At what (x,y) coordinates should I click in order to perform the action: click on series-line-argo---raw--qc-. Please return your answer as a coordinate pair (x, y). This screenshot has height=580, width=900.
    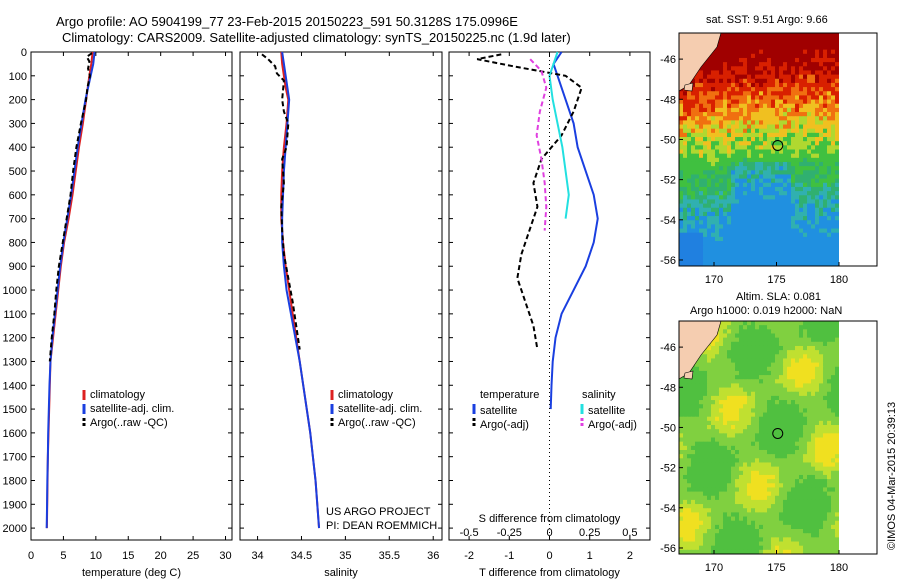
    Looking at the image, I should click on (70, 207).